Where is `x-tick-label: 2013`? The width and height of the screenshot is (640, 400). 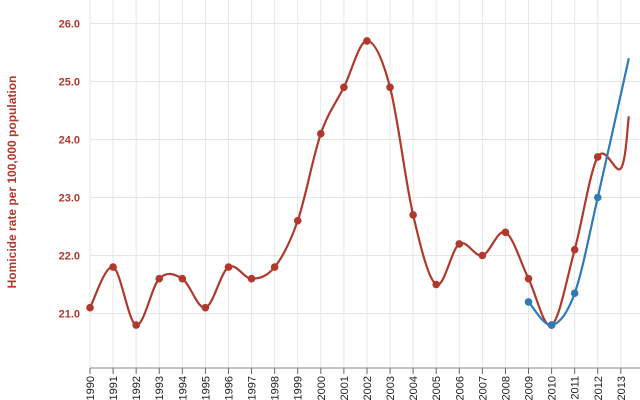 x-tick-label: 2013 is located at coordinates (622, 388).